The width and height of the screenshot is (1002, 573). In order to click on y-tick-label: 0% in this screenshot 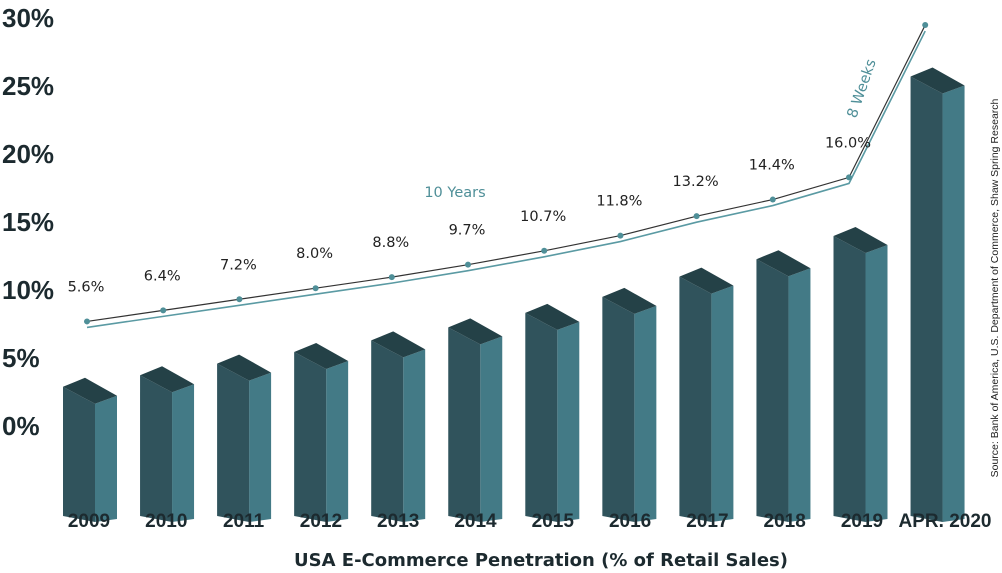, I will do `click(21, 426)`.